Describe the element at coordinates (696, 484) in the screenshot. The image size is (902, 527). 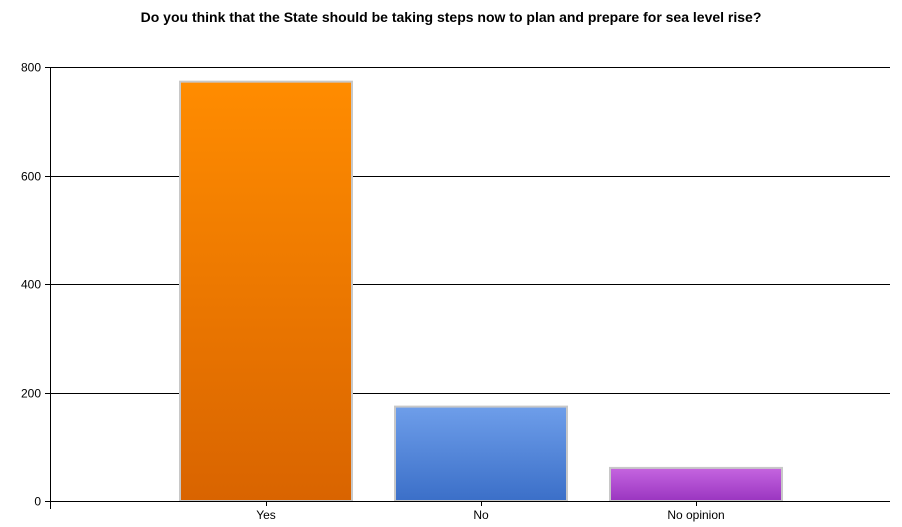
I see `bar-no-opinion` at that location.